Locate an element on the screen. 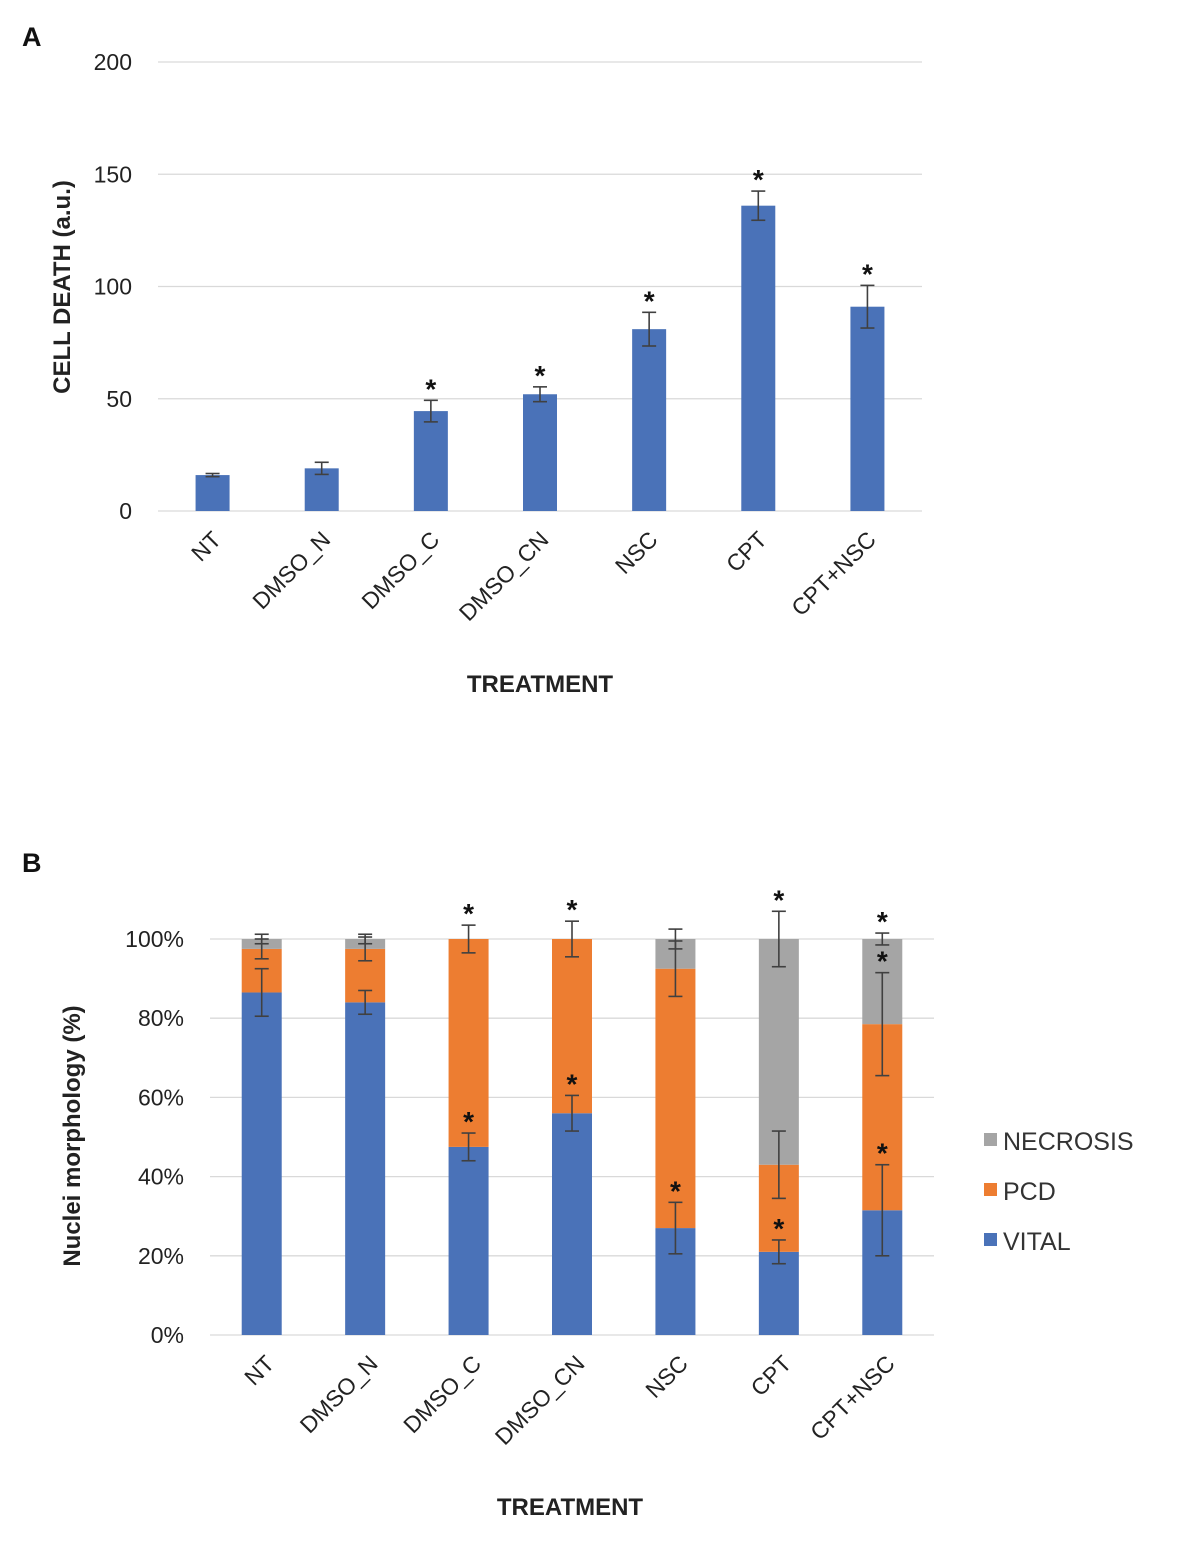 The image size is (1183, 1542). legend-swatch-vital is located at coordinates (990, 1239).